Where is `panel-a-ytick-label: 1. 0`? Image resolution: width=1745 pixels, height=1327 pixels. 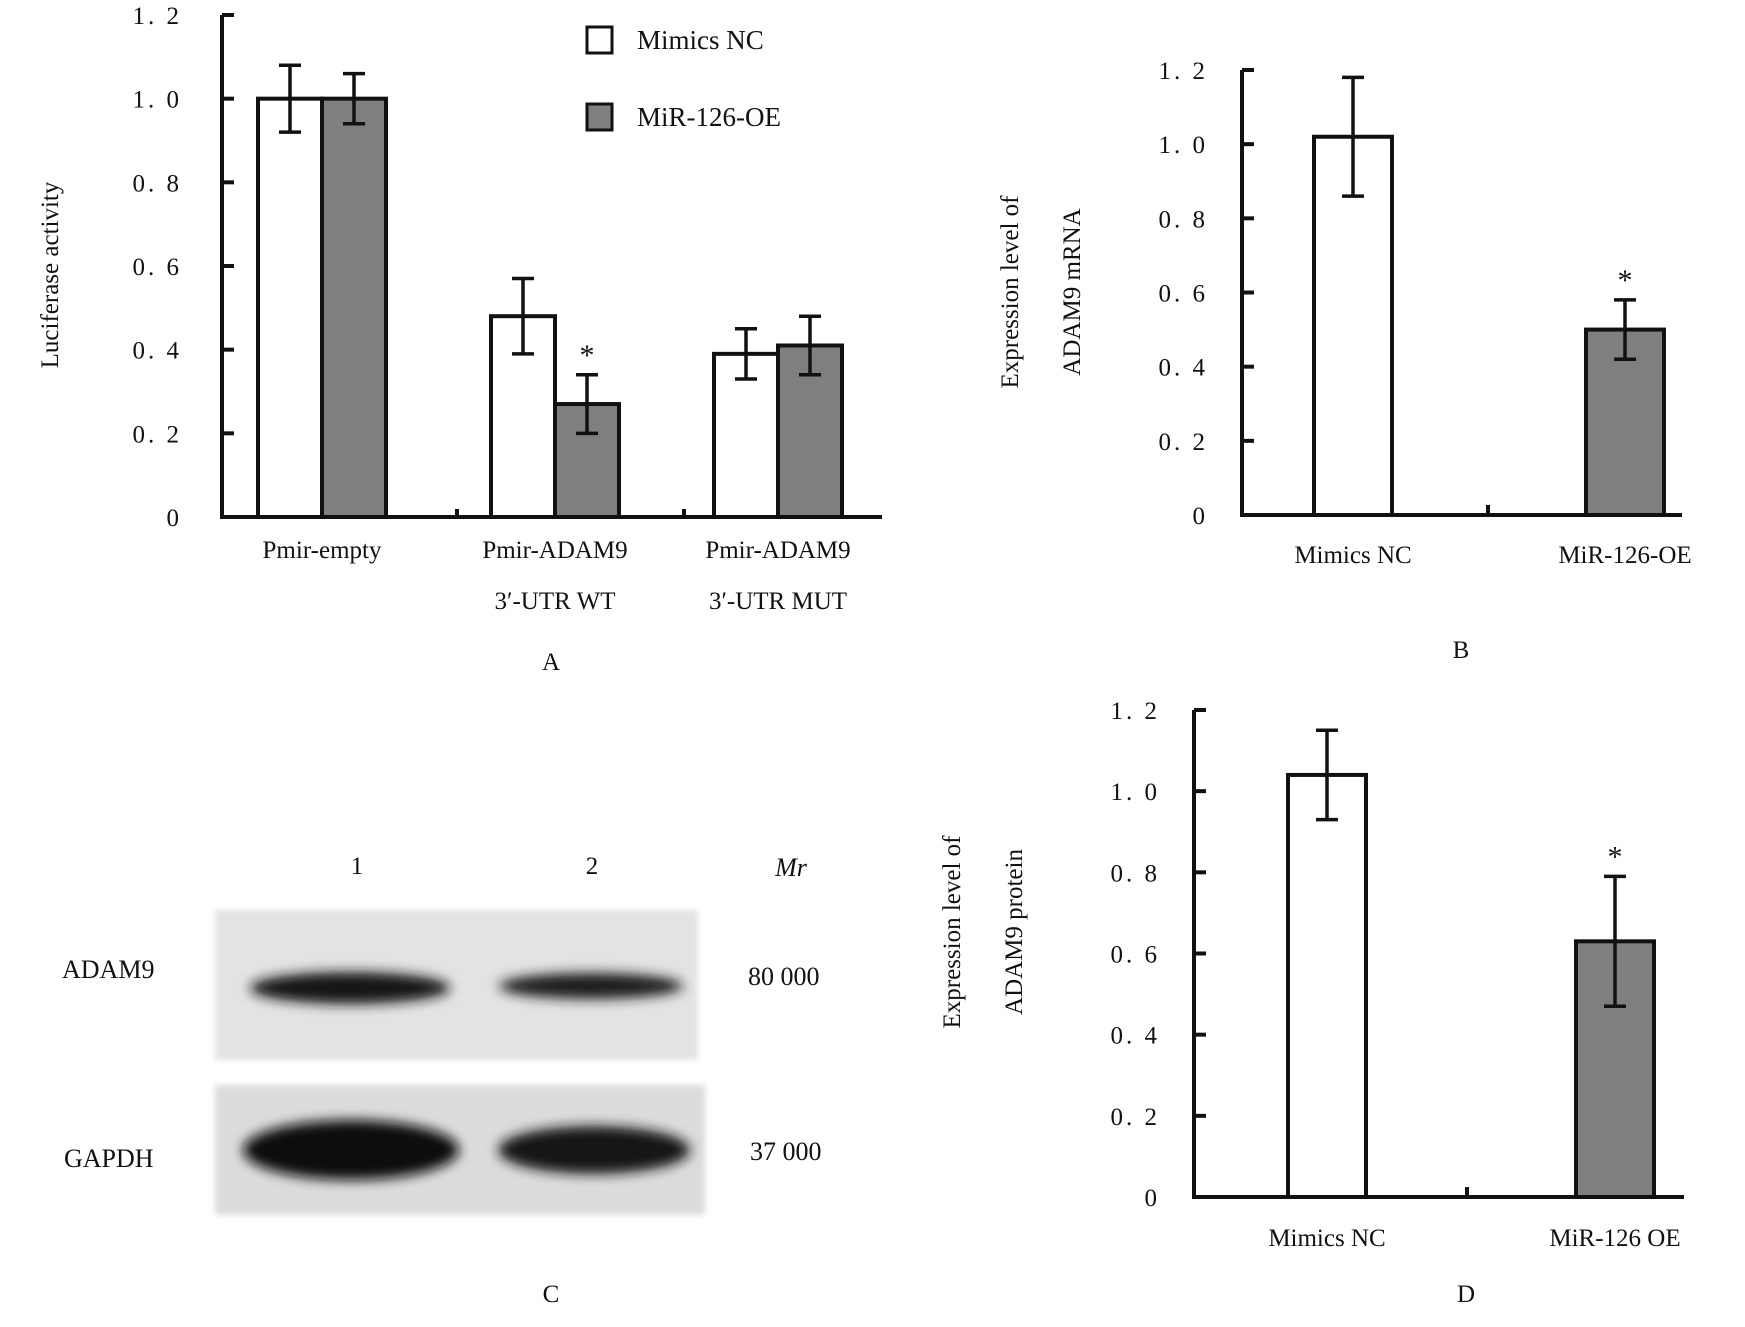 panel-a-ytick-label: 1. 0 is located at coordinates (158, 100).